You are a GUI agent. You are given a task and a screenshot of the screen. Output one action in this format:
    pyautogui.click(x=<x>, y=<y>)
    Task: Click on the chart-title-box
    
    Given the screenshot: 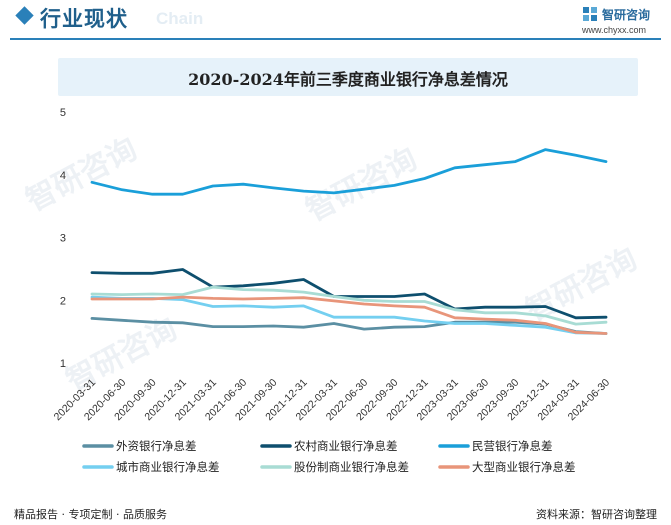 What is the action you would take?
    pyautogui.click(x=348, y=77)
    